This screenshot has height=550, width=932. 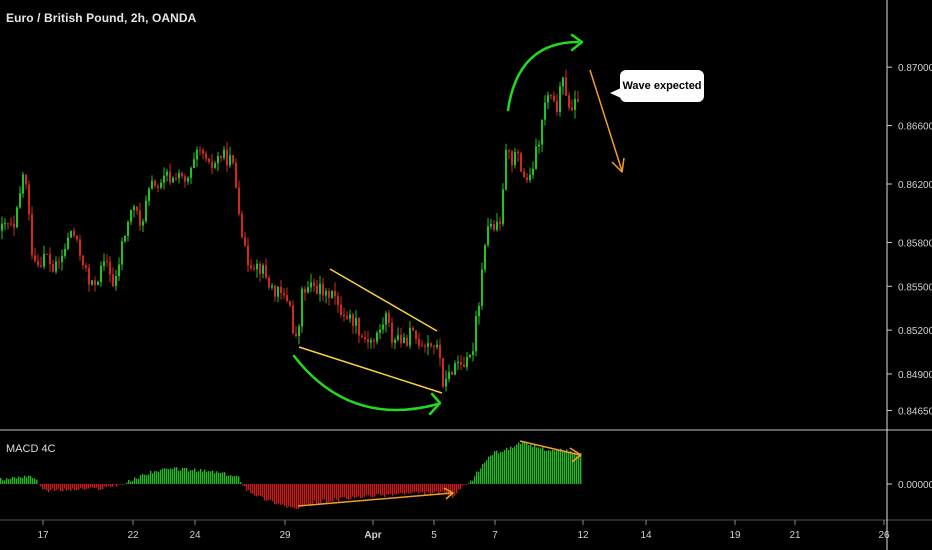 I want to click on wave-expected-callout: Wave expected, so click(x=662, y=86).